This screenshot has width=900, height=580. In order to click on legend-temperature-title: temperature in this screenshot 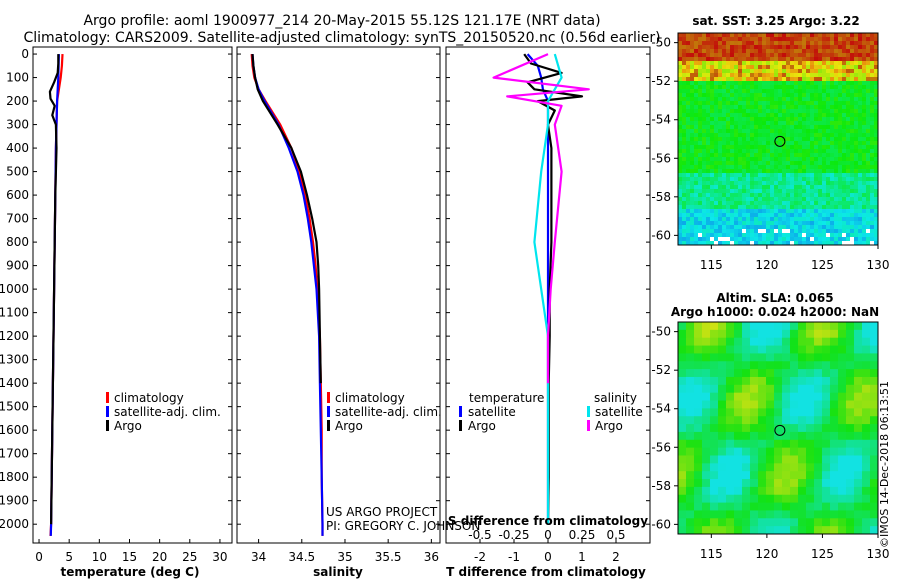, I will do `click(506, 398)`.